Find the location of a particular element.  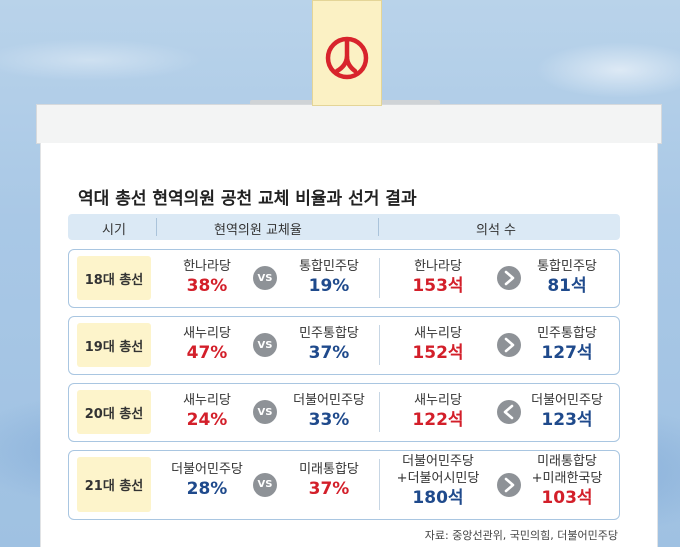

rate-right-cell: 통합민주당 19% is located at coordinates (329, 277).